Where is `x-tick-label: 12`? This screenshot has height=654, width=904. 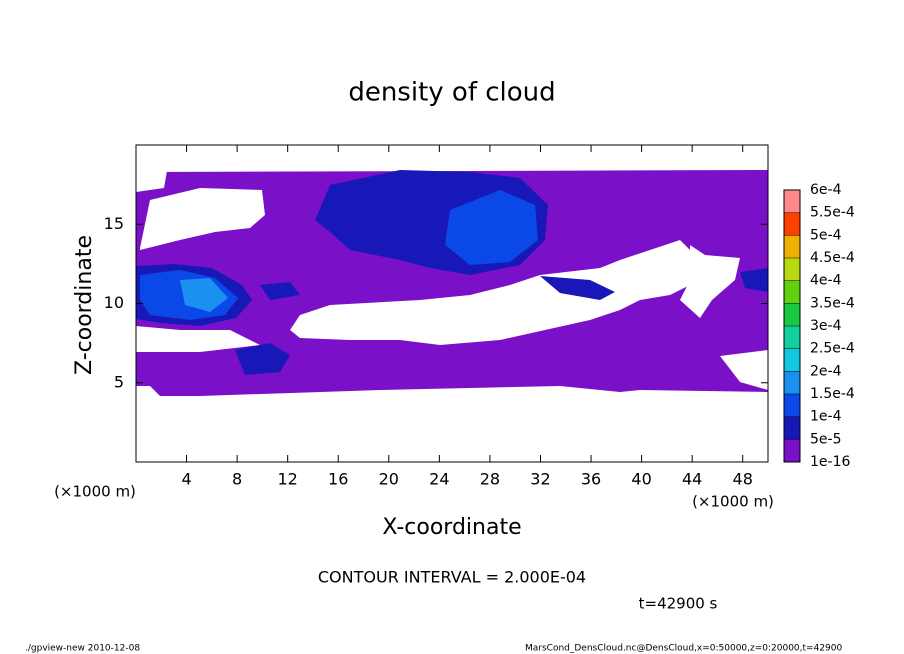 x-tick-label: 12 is located at coordinates (288, 479).